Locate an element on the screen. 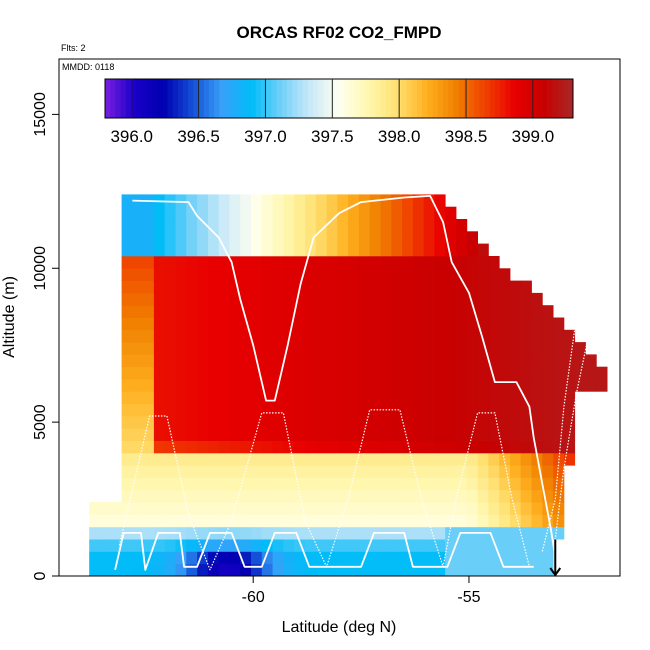 The width and height of the screenshot is (650, 650). x-tick-label: -60 is located at coordinates (253, 597).